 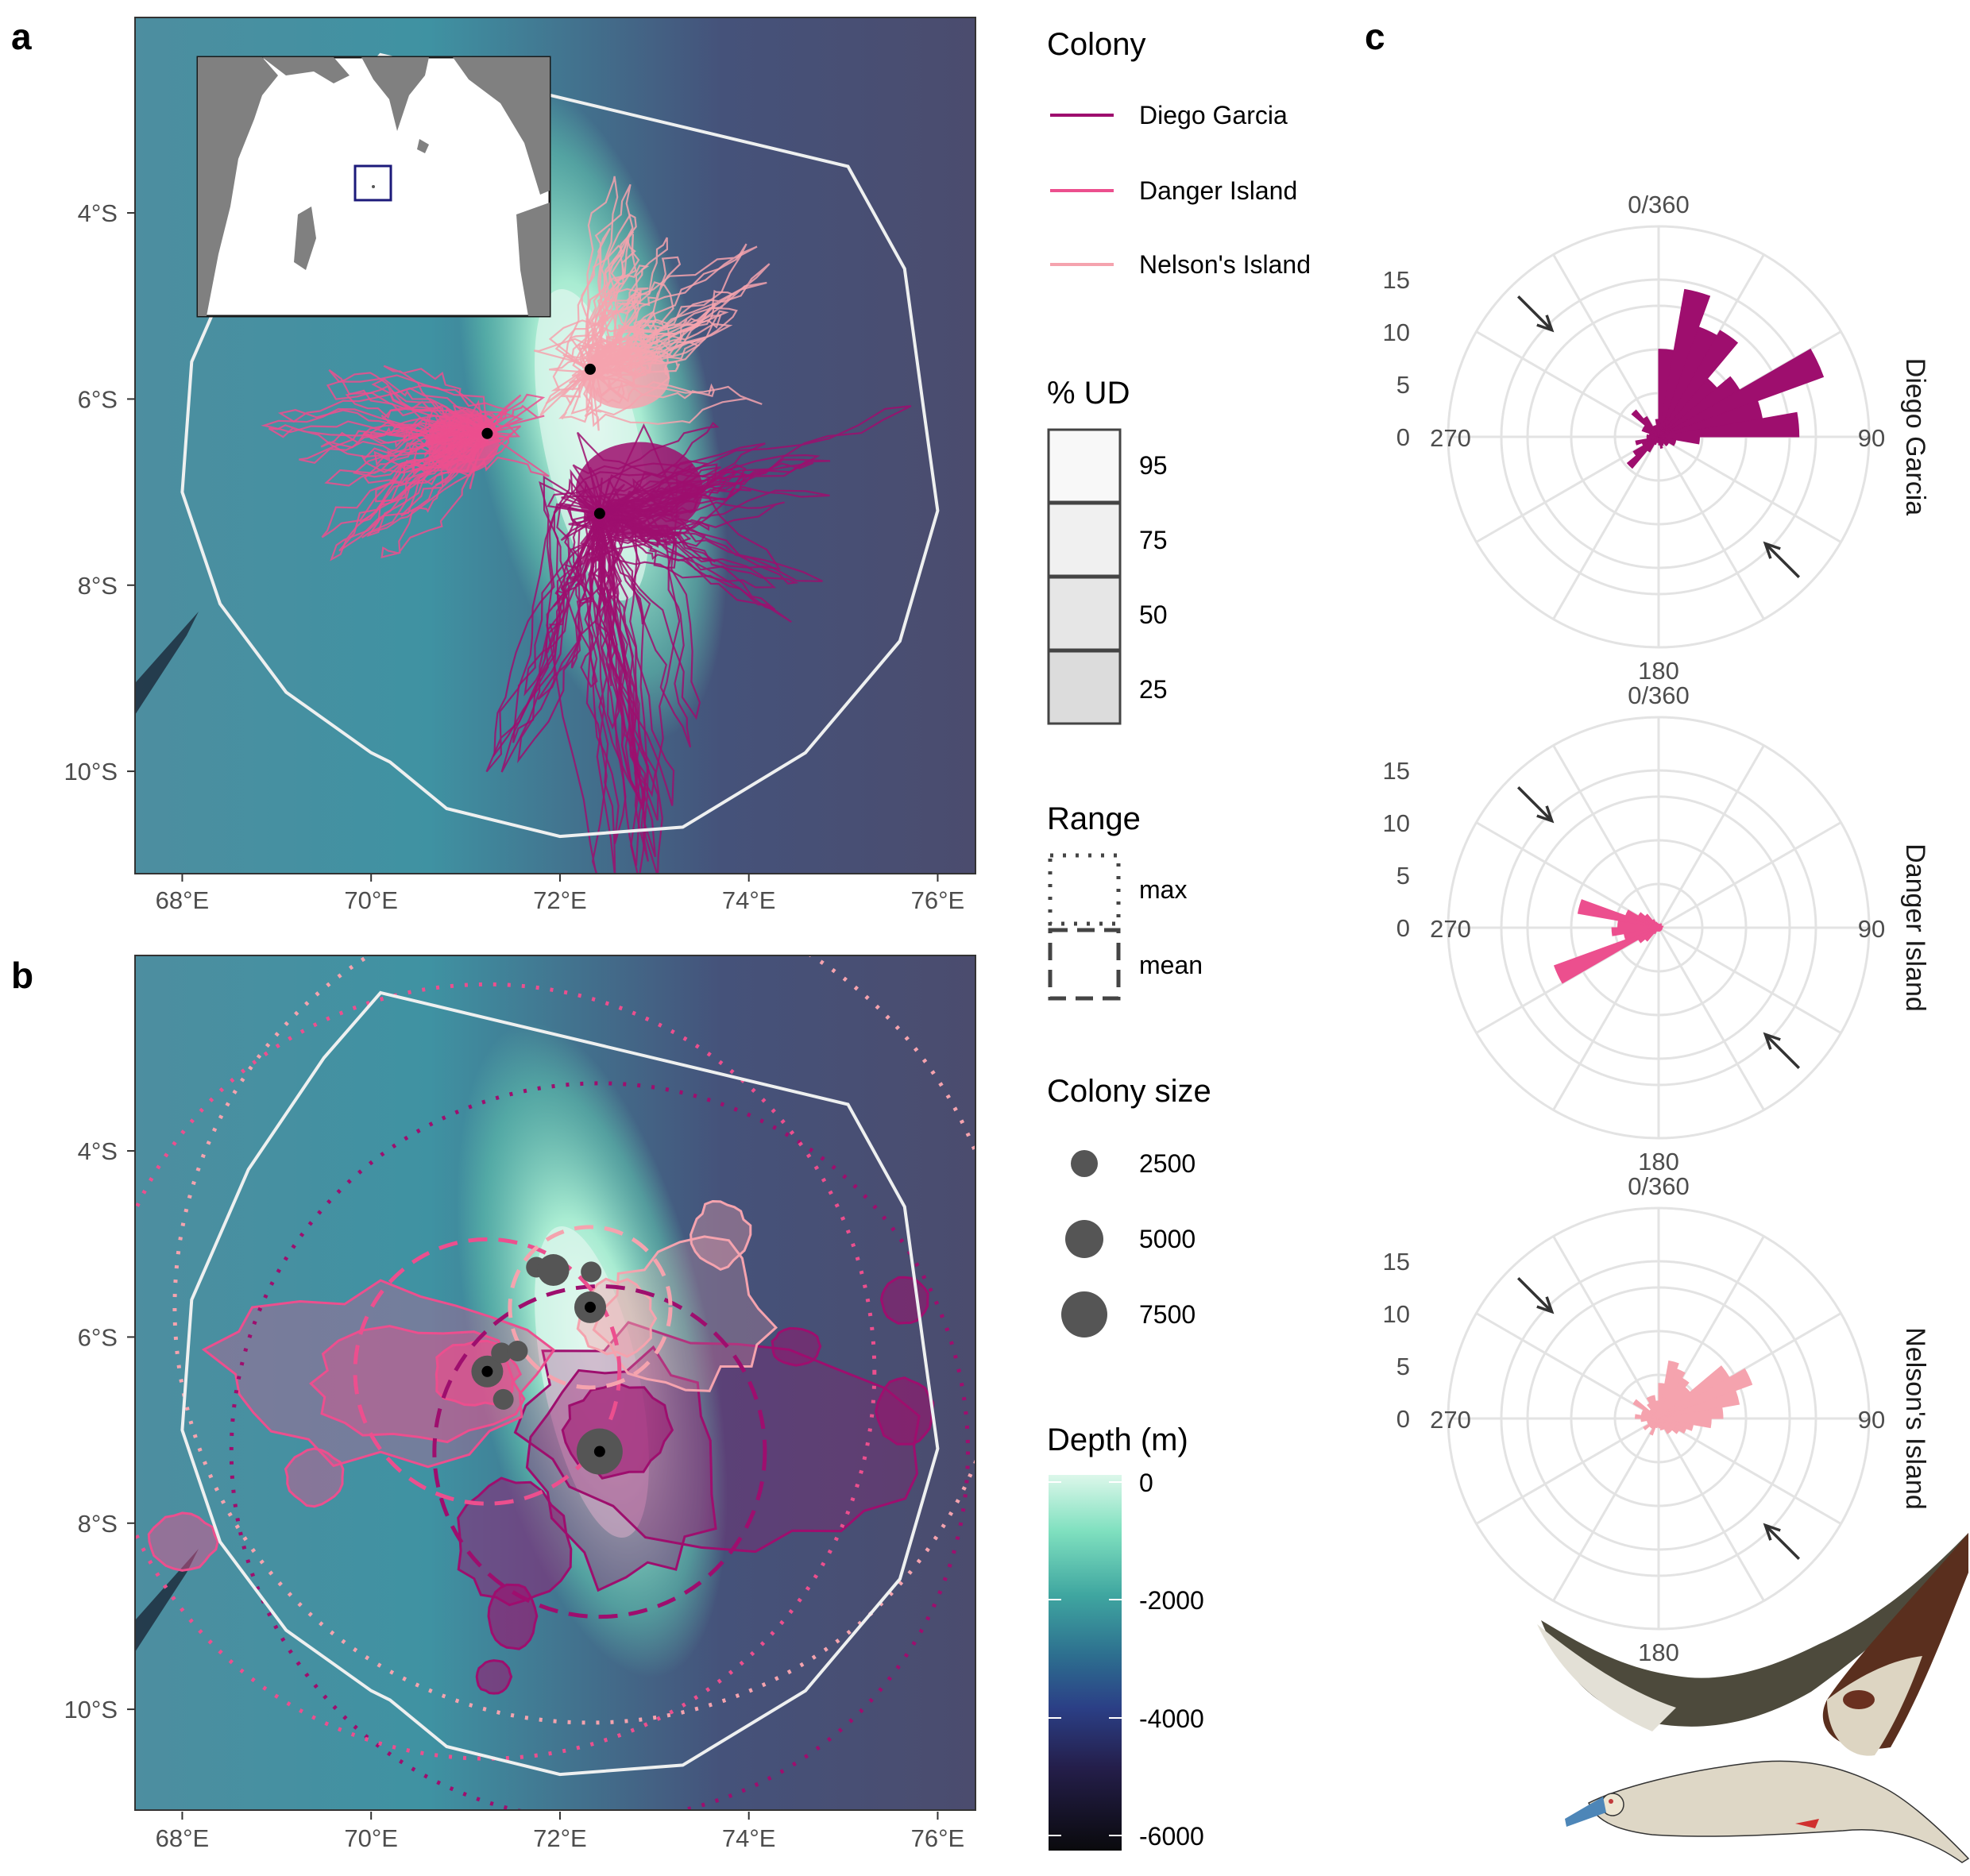 What do you see at coordinates (395, 94) in the screenshot?
I see `india-land` at bounding box center [395, 94].